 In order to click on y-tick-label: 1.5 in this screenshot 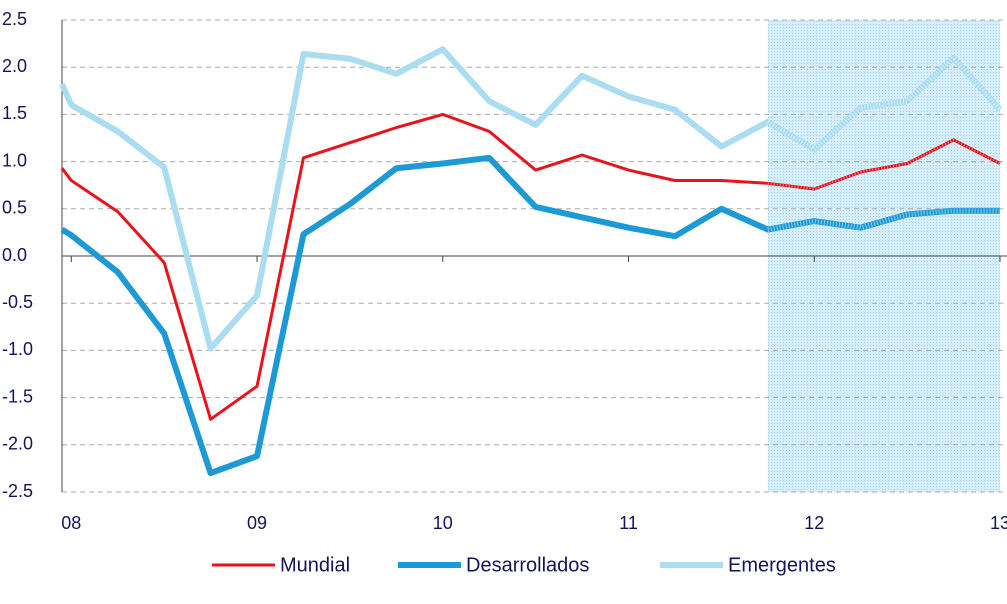, I will do `click(14, 113)`.